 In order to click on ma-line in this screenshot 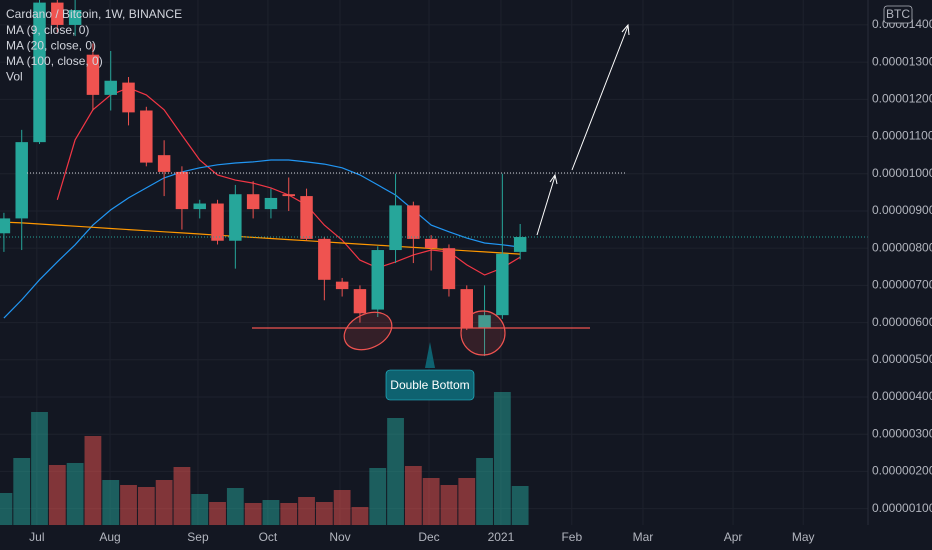, I will do `click(262, 238)`.